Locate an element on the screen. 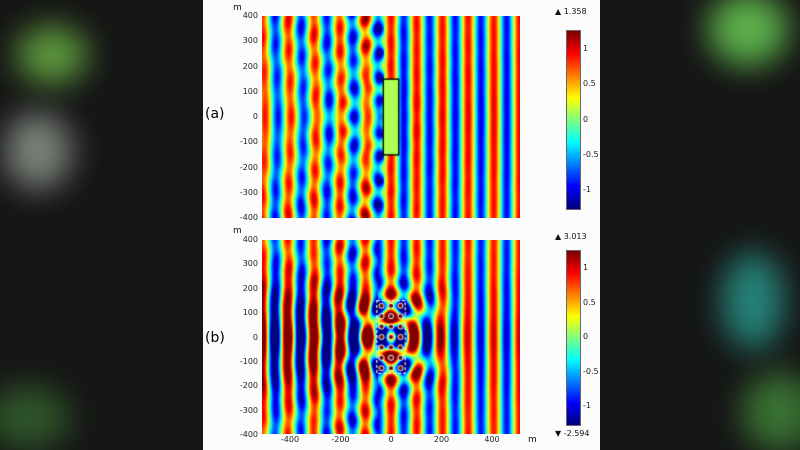 The width and height of the screenshot is (800, 450). y-axis-unit-b: m is located at coordinates (237, 231).